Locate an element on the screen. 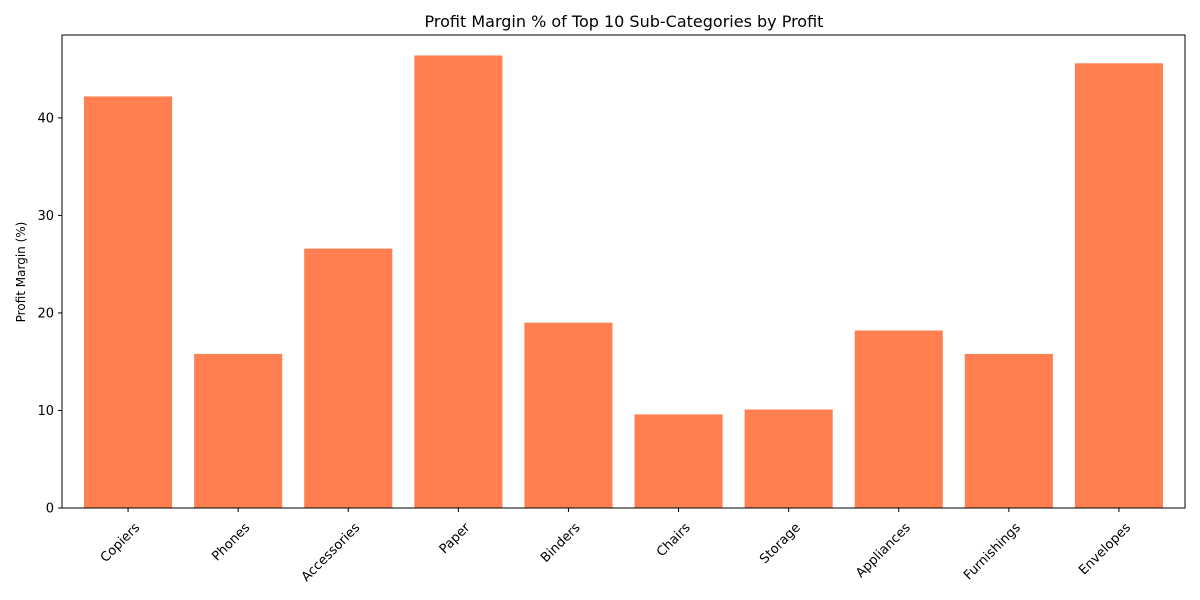  y-tick-label: 20 is located at coordinates (45, 313).